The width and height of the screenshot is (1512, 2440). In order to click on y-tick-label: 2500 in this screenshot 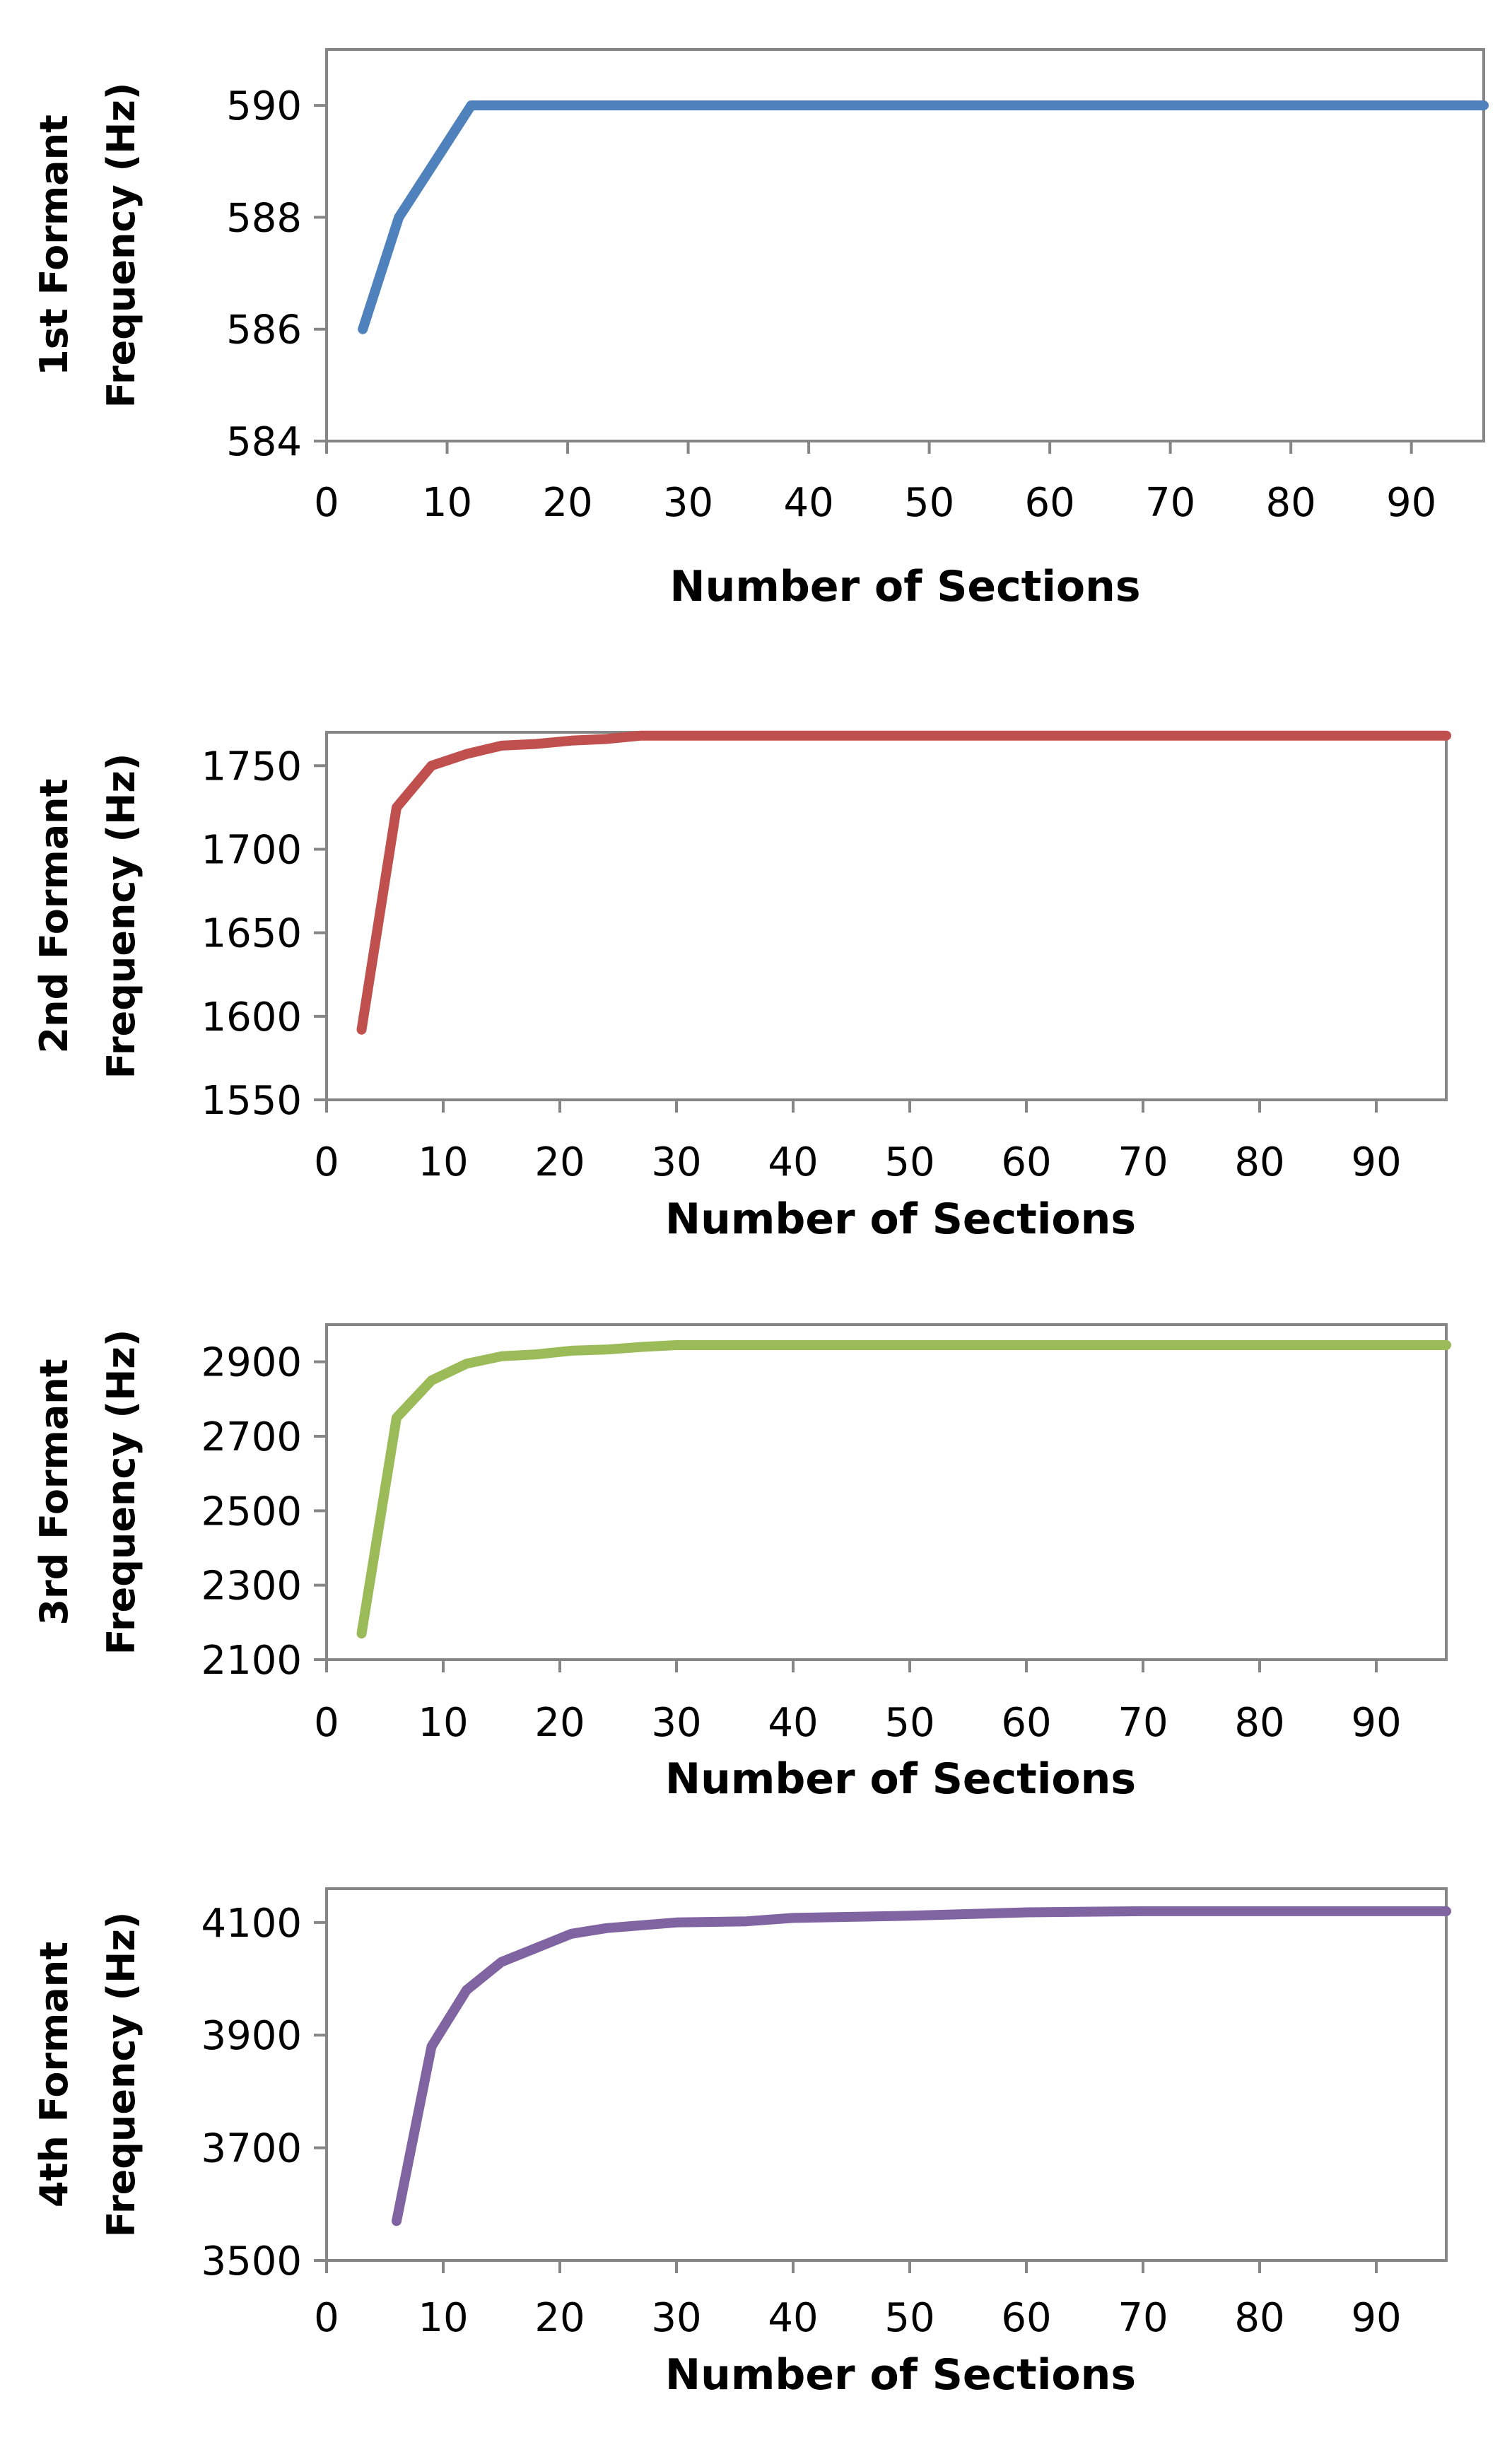, I will do `click(251, 1512)`.